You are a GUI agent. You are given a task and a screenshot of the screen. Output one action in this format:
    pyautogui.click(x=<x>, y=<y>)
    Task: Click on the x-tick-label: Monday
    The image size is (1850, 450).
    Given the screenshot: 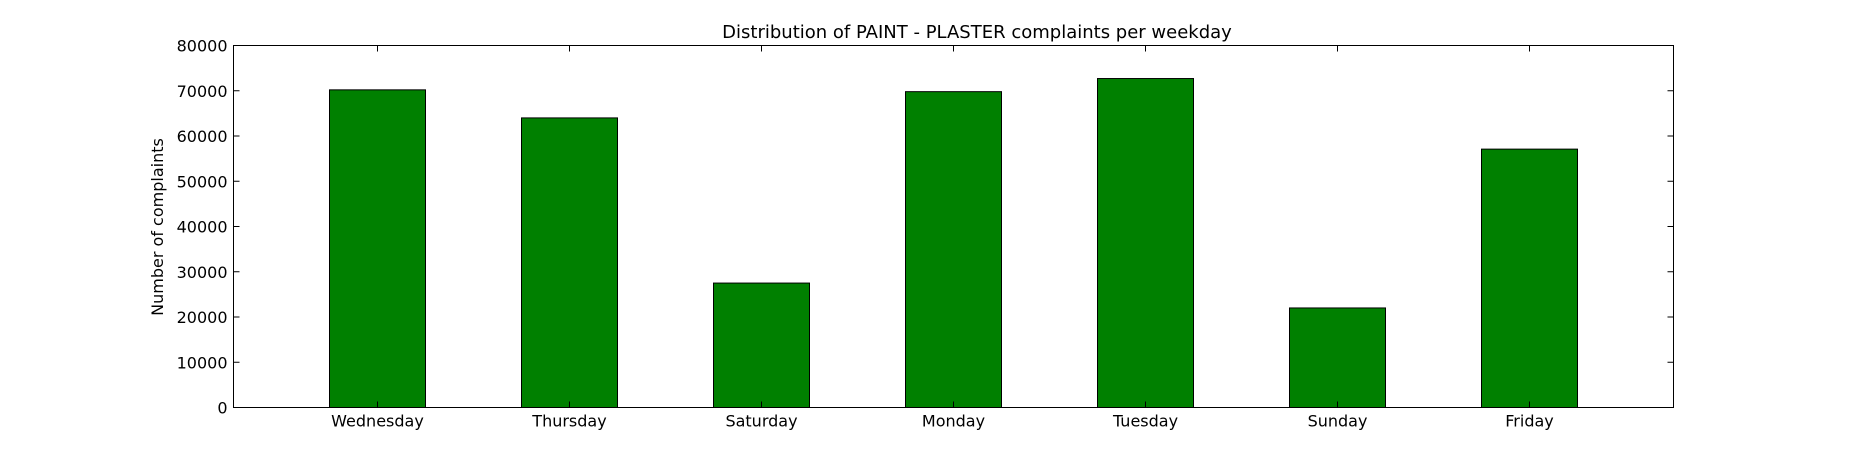 What is the action you would take?
    pyautogui.click(x=953, y=421)
    